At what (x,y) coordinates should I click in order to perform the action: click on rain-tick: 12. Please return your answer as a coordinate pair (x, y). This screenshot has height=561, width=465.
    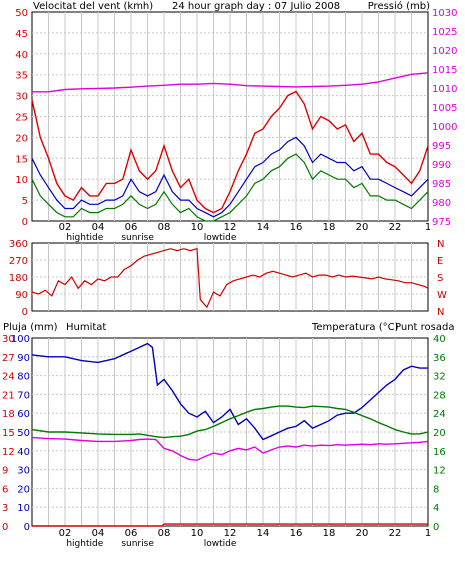
    Looking at the image, I should click on (8, 452).